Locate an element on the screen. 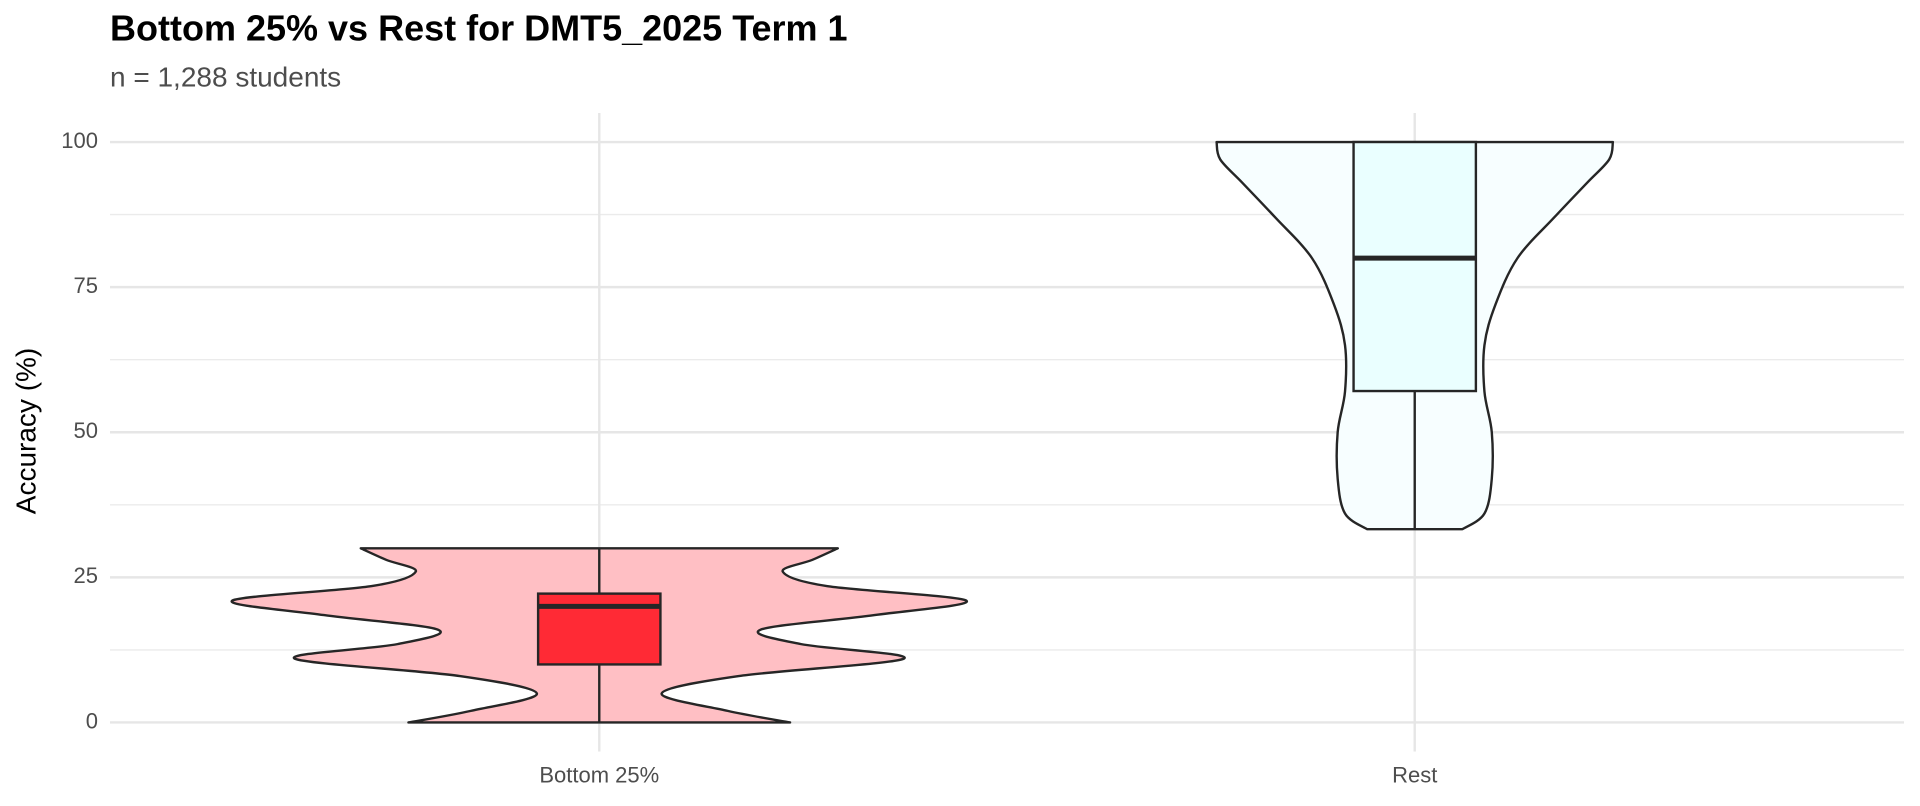 Image resolution: width=1920 pixels, height=806 pixels. chart-subtitle: n = 1,288 students is located at coordinates (225, 76).